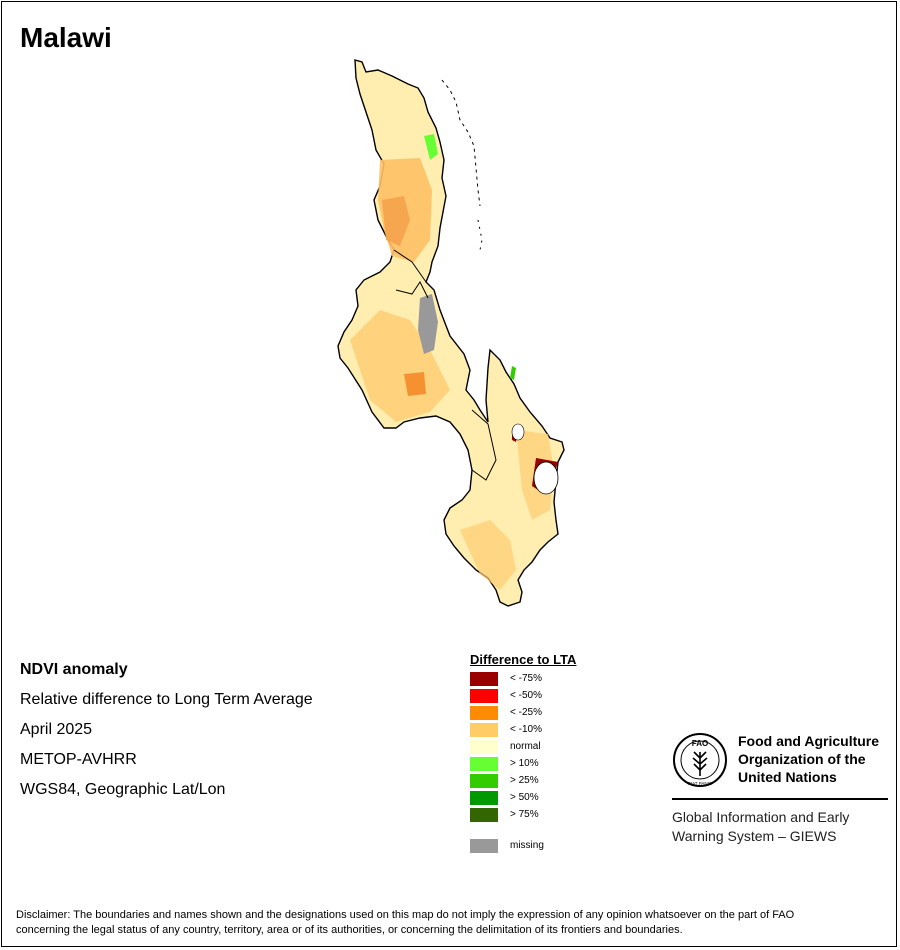 This screenshot has width=900, height=950. I want to click on legend-label: > 75%, so click(524, 814).